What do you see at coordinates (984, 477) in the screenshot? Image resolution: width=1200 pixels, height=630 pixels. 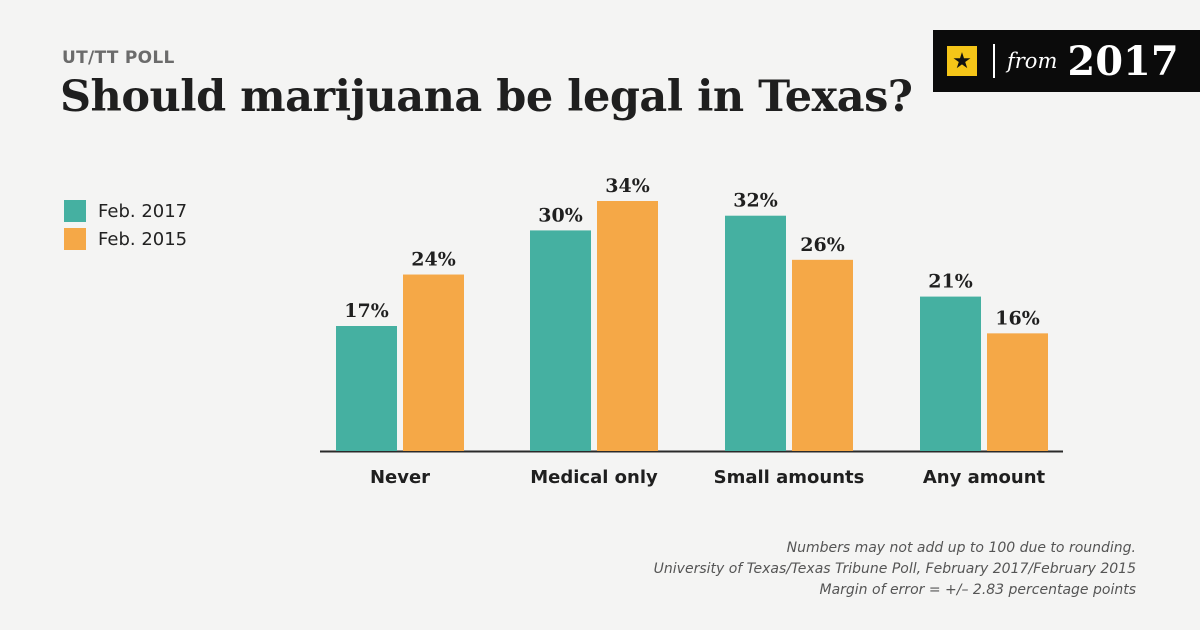 I see `category-label: Any amount` at bounding box center [984, 477].